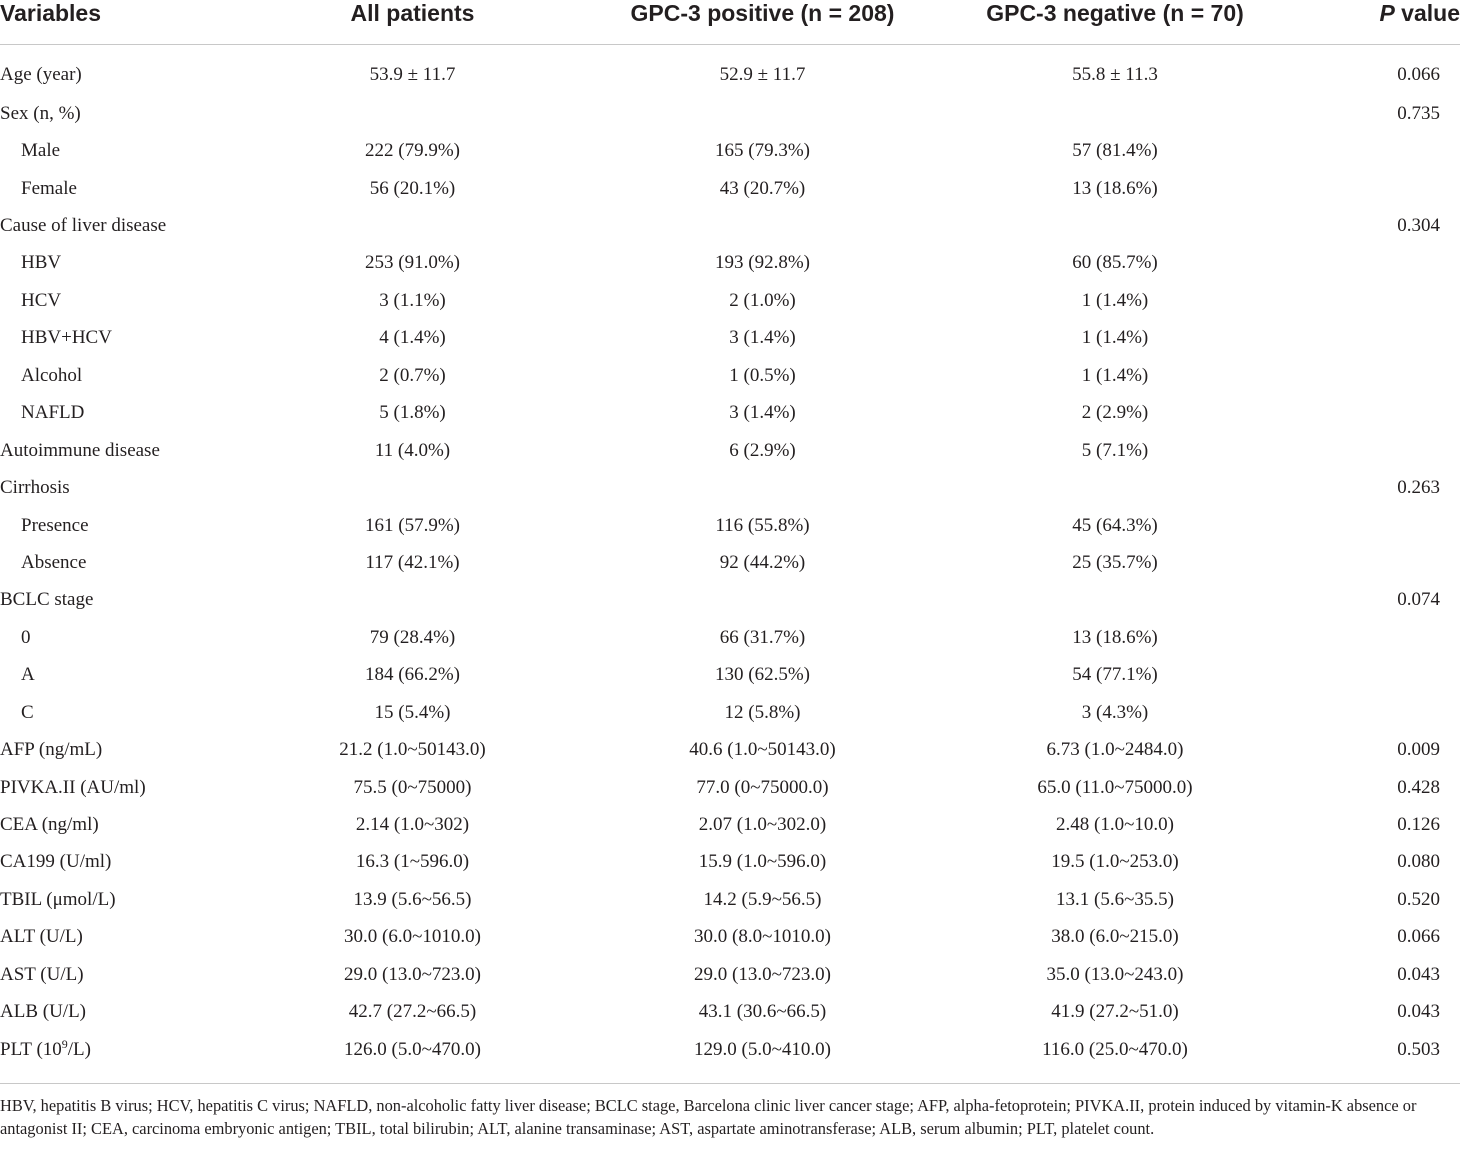 The image size is (1460, 1169). I want to click on row-label: AFP (ng/mL), so click(51, 750).